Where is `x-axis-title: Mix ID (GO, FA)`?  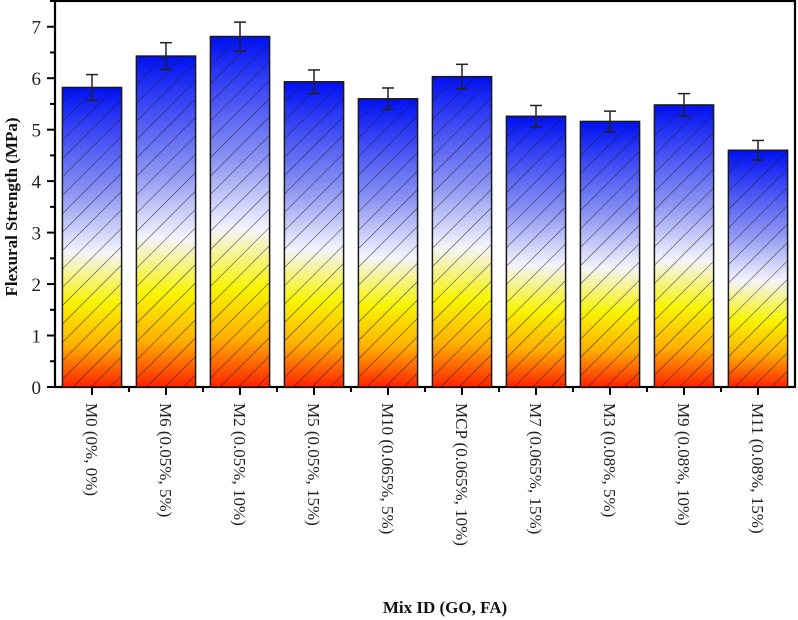 x-axis-title: Mix ID (GO, FA) is located at coordinates (445, 607).